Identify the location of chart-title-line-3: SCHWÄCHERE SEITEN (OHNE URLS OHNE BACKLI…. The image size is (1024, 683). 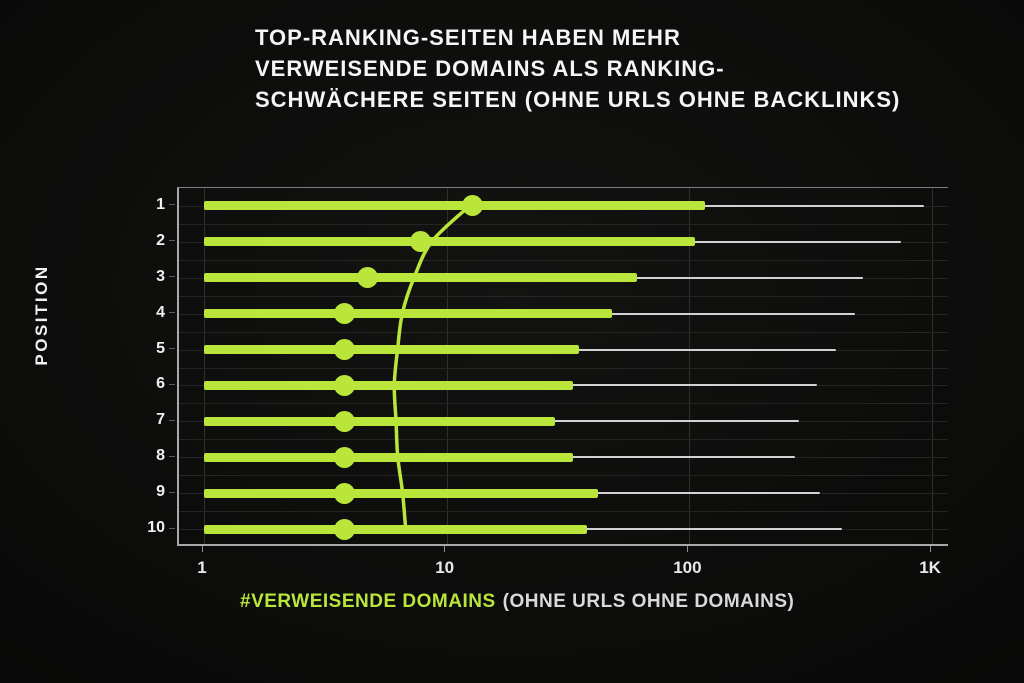
(578, 99).